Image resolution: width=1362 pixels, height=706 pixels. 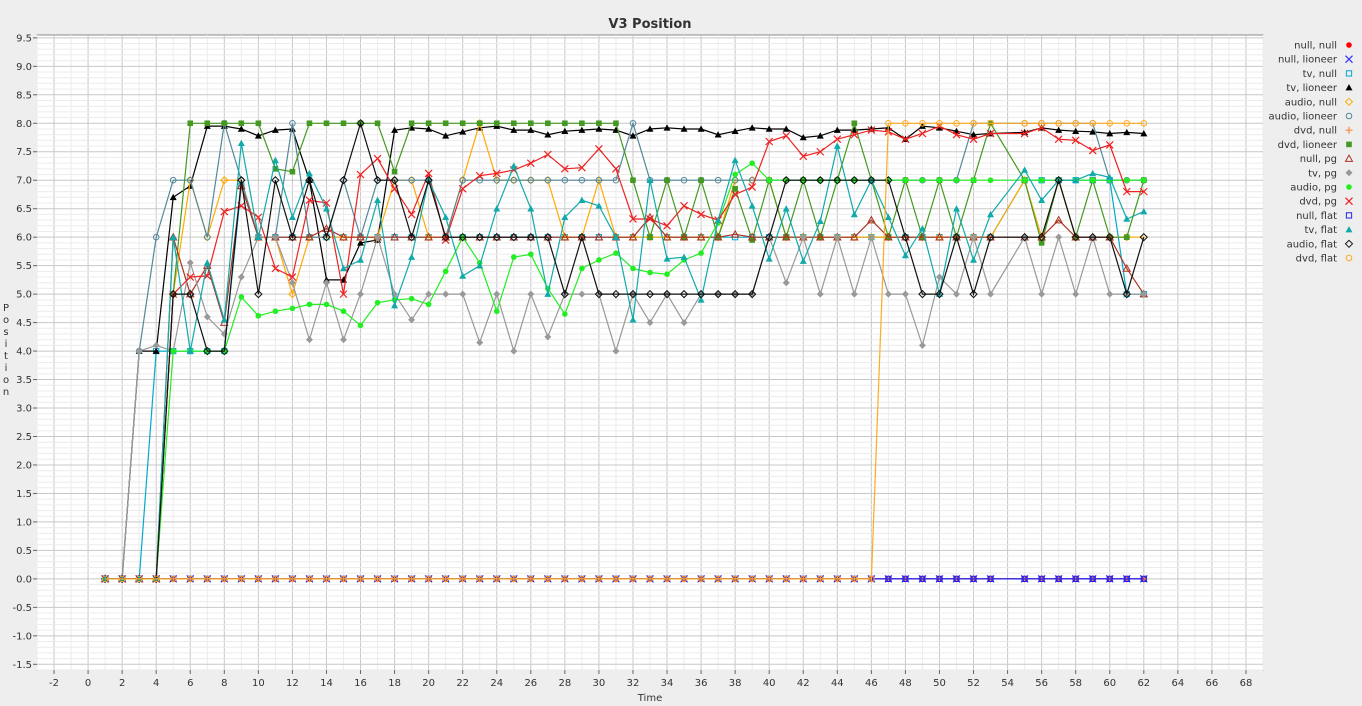 What do you see at coordinates (360, 683) in the screenshot?
I see `x-tick-label: 16` at bounding box center [360, 683].